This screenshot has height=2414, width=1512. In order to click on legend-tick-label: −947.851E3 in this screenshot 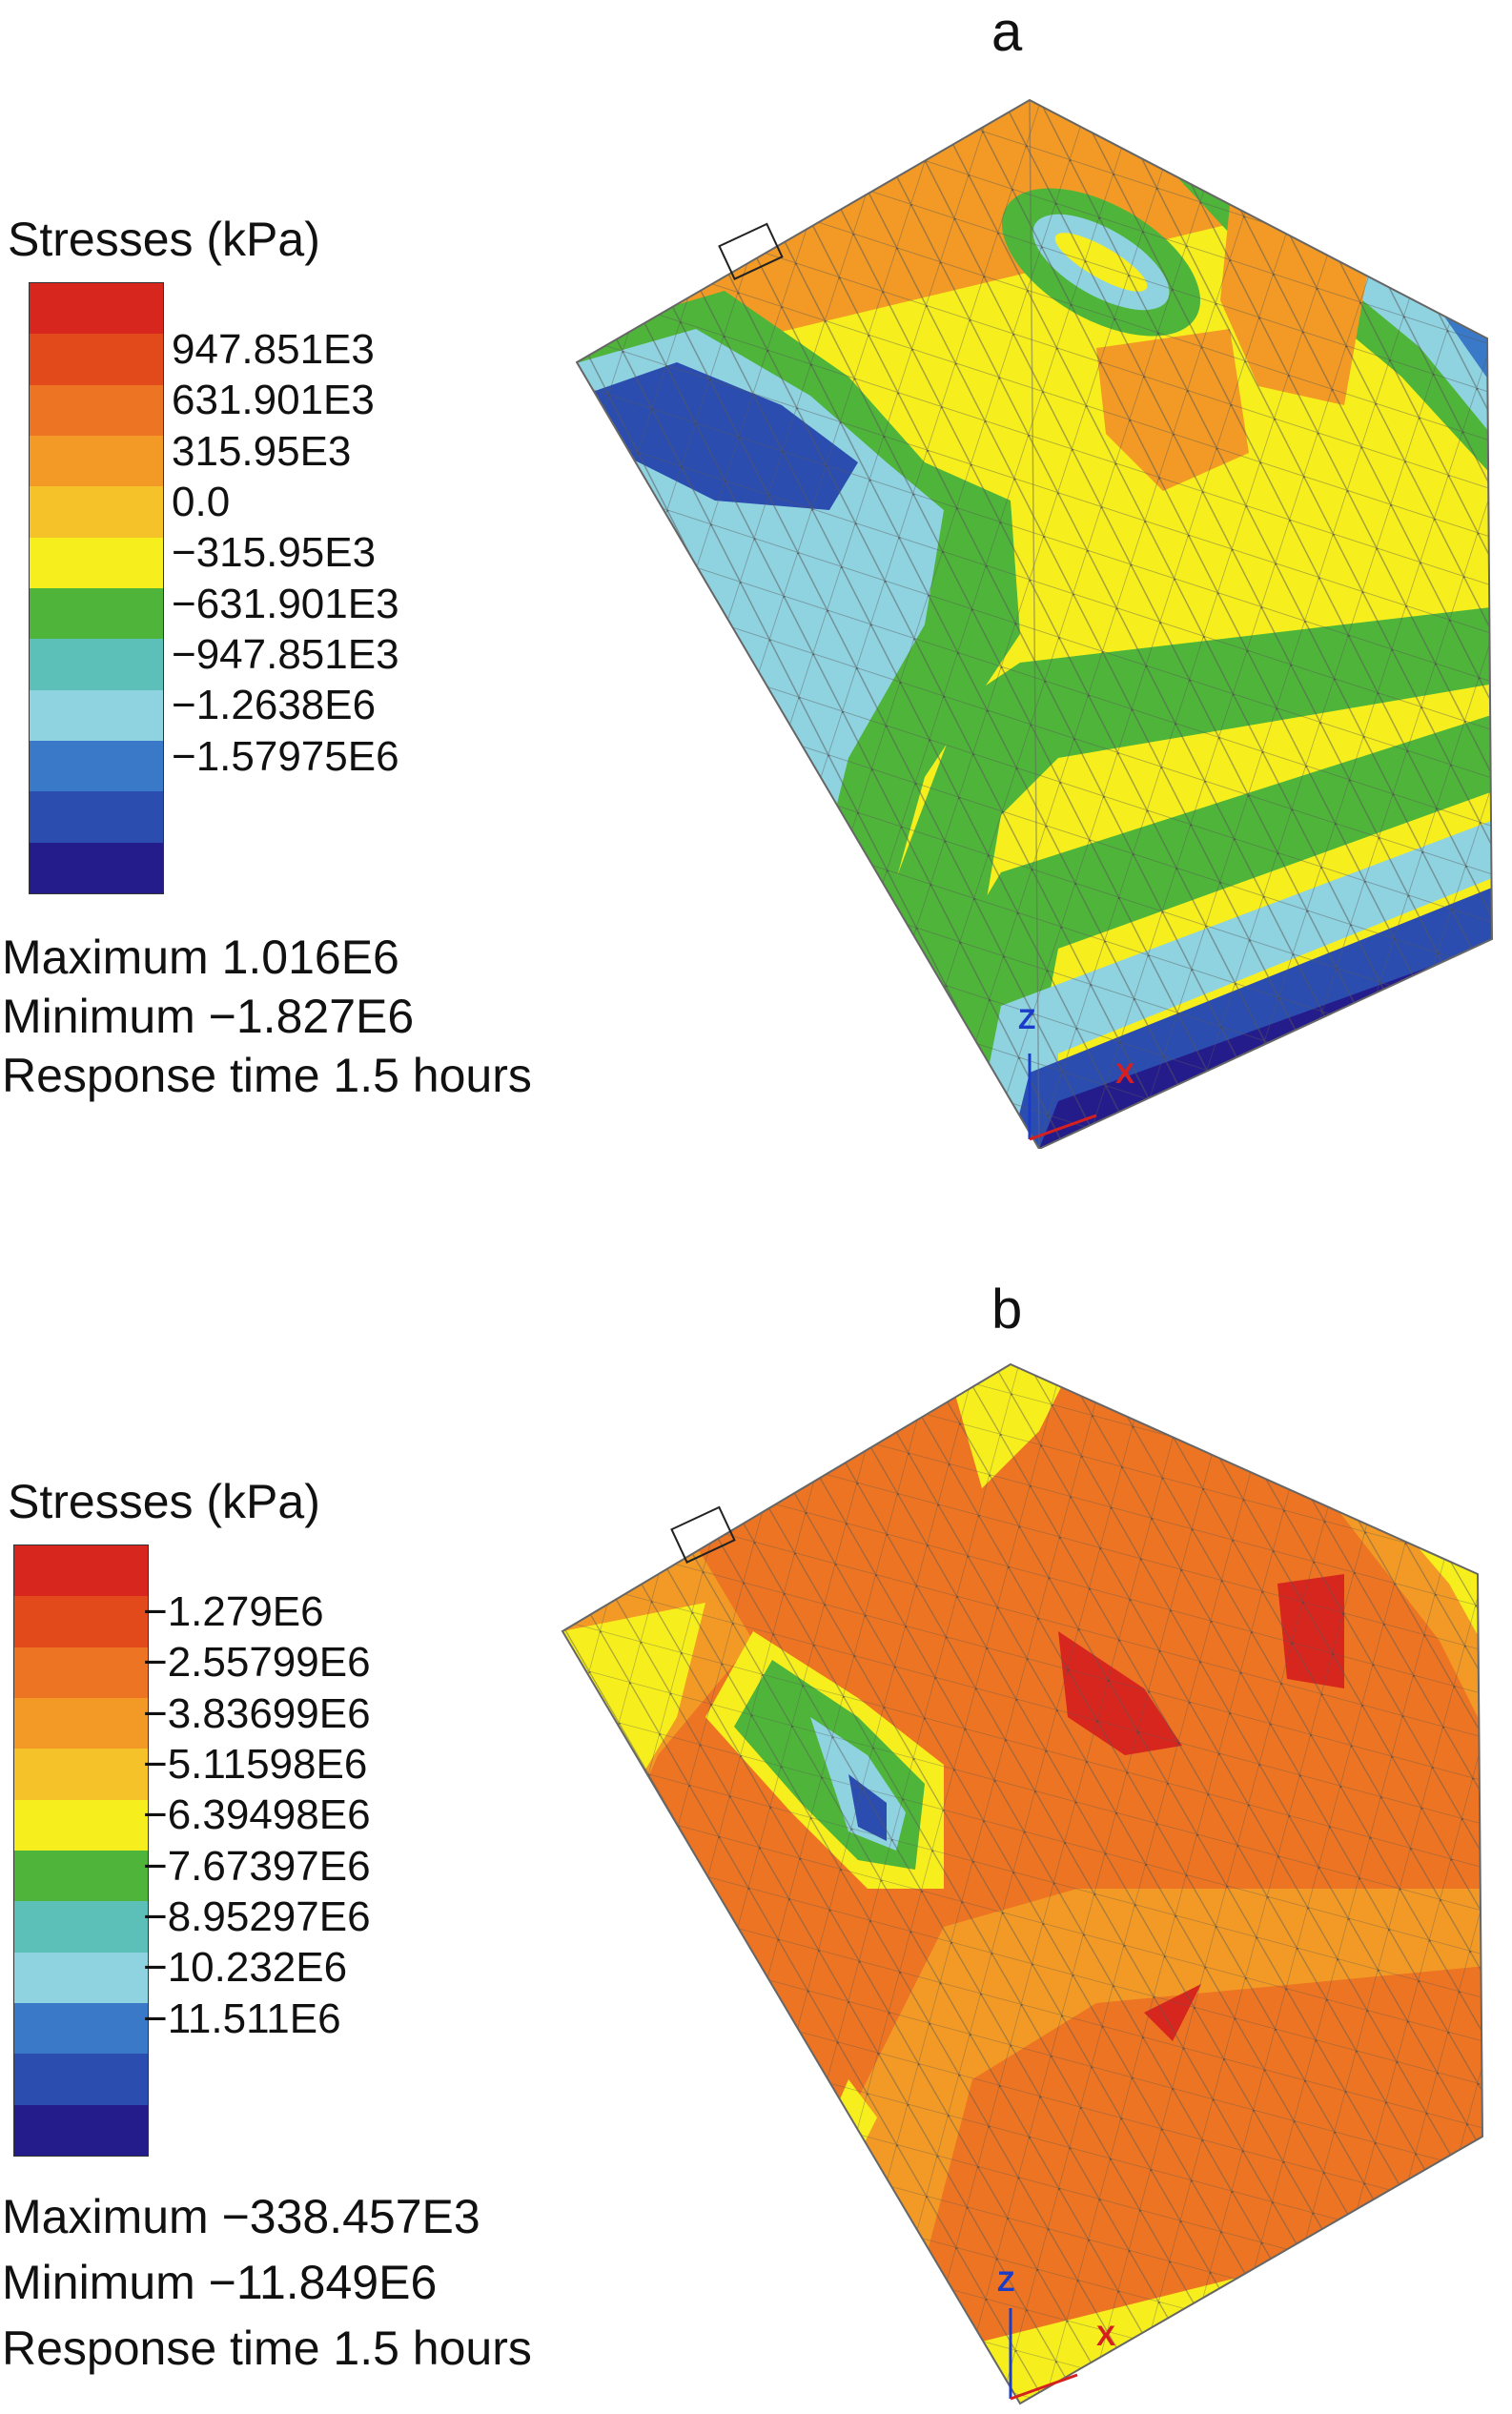, I will do `click(285, 655)`.